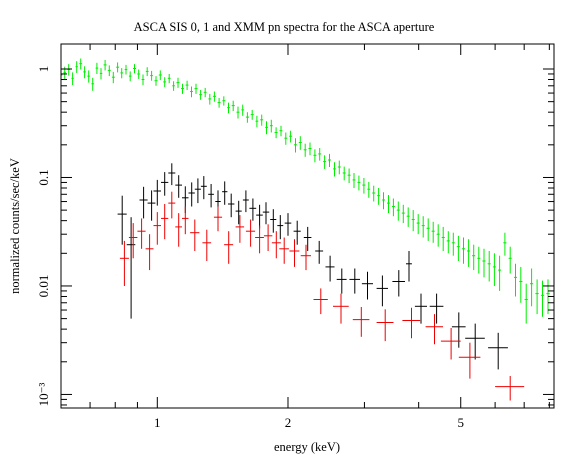 The width and height of the screenshot is (569, 462). I want to click on y-axis-label: normalized counts/sec/keV, so click(15, 226).